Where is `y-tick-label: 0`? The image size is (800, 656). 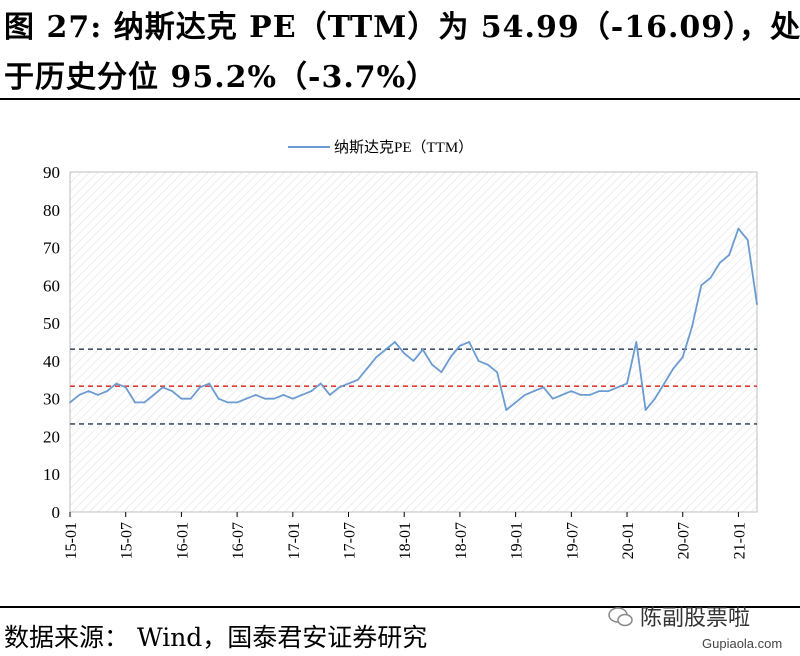 y-tick-label: 0 is located at coordinates (56, 512).